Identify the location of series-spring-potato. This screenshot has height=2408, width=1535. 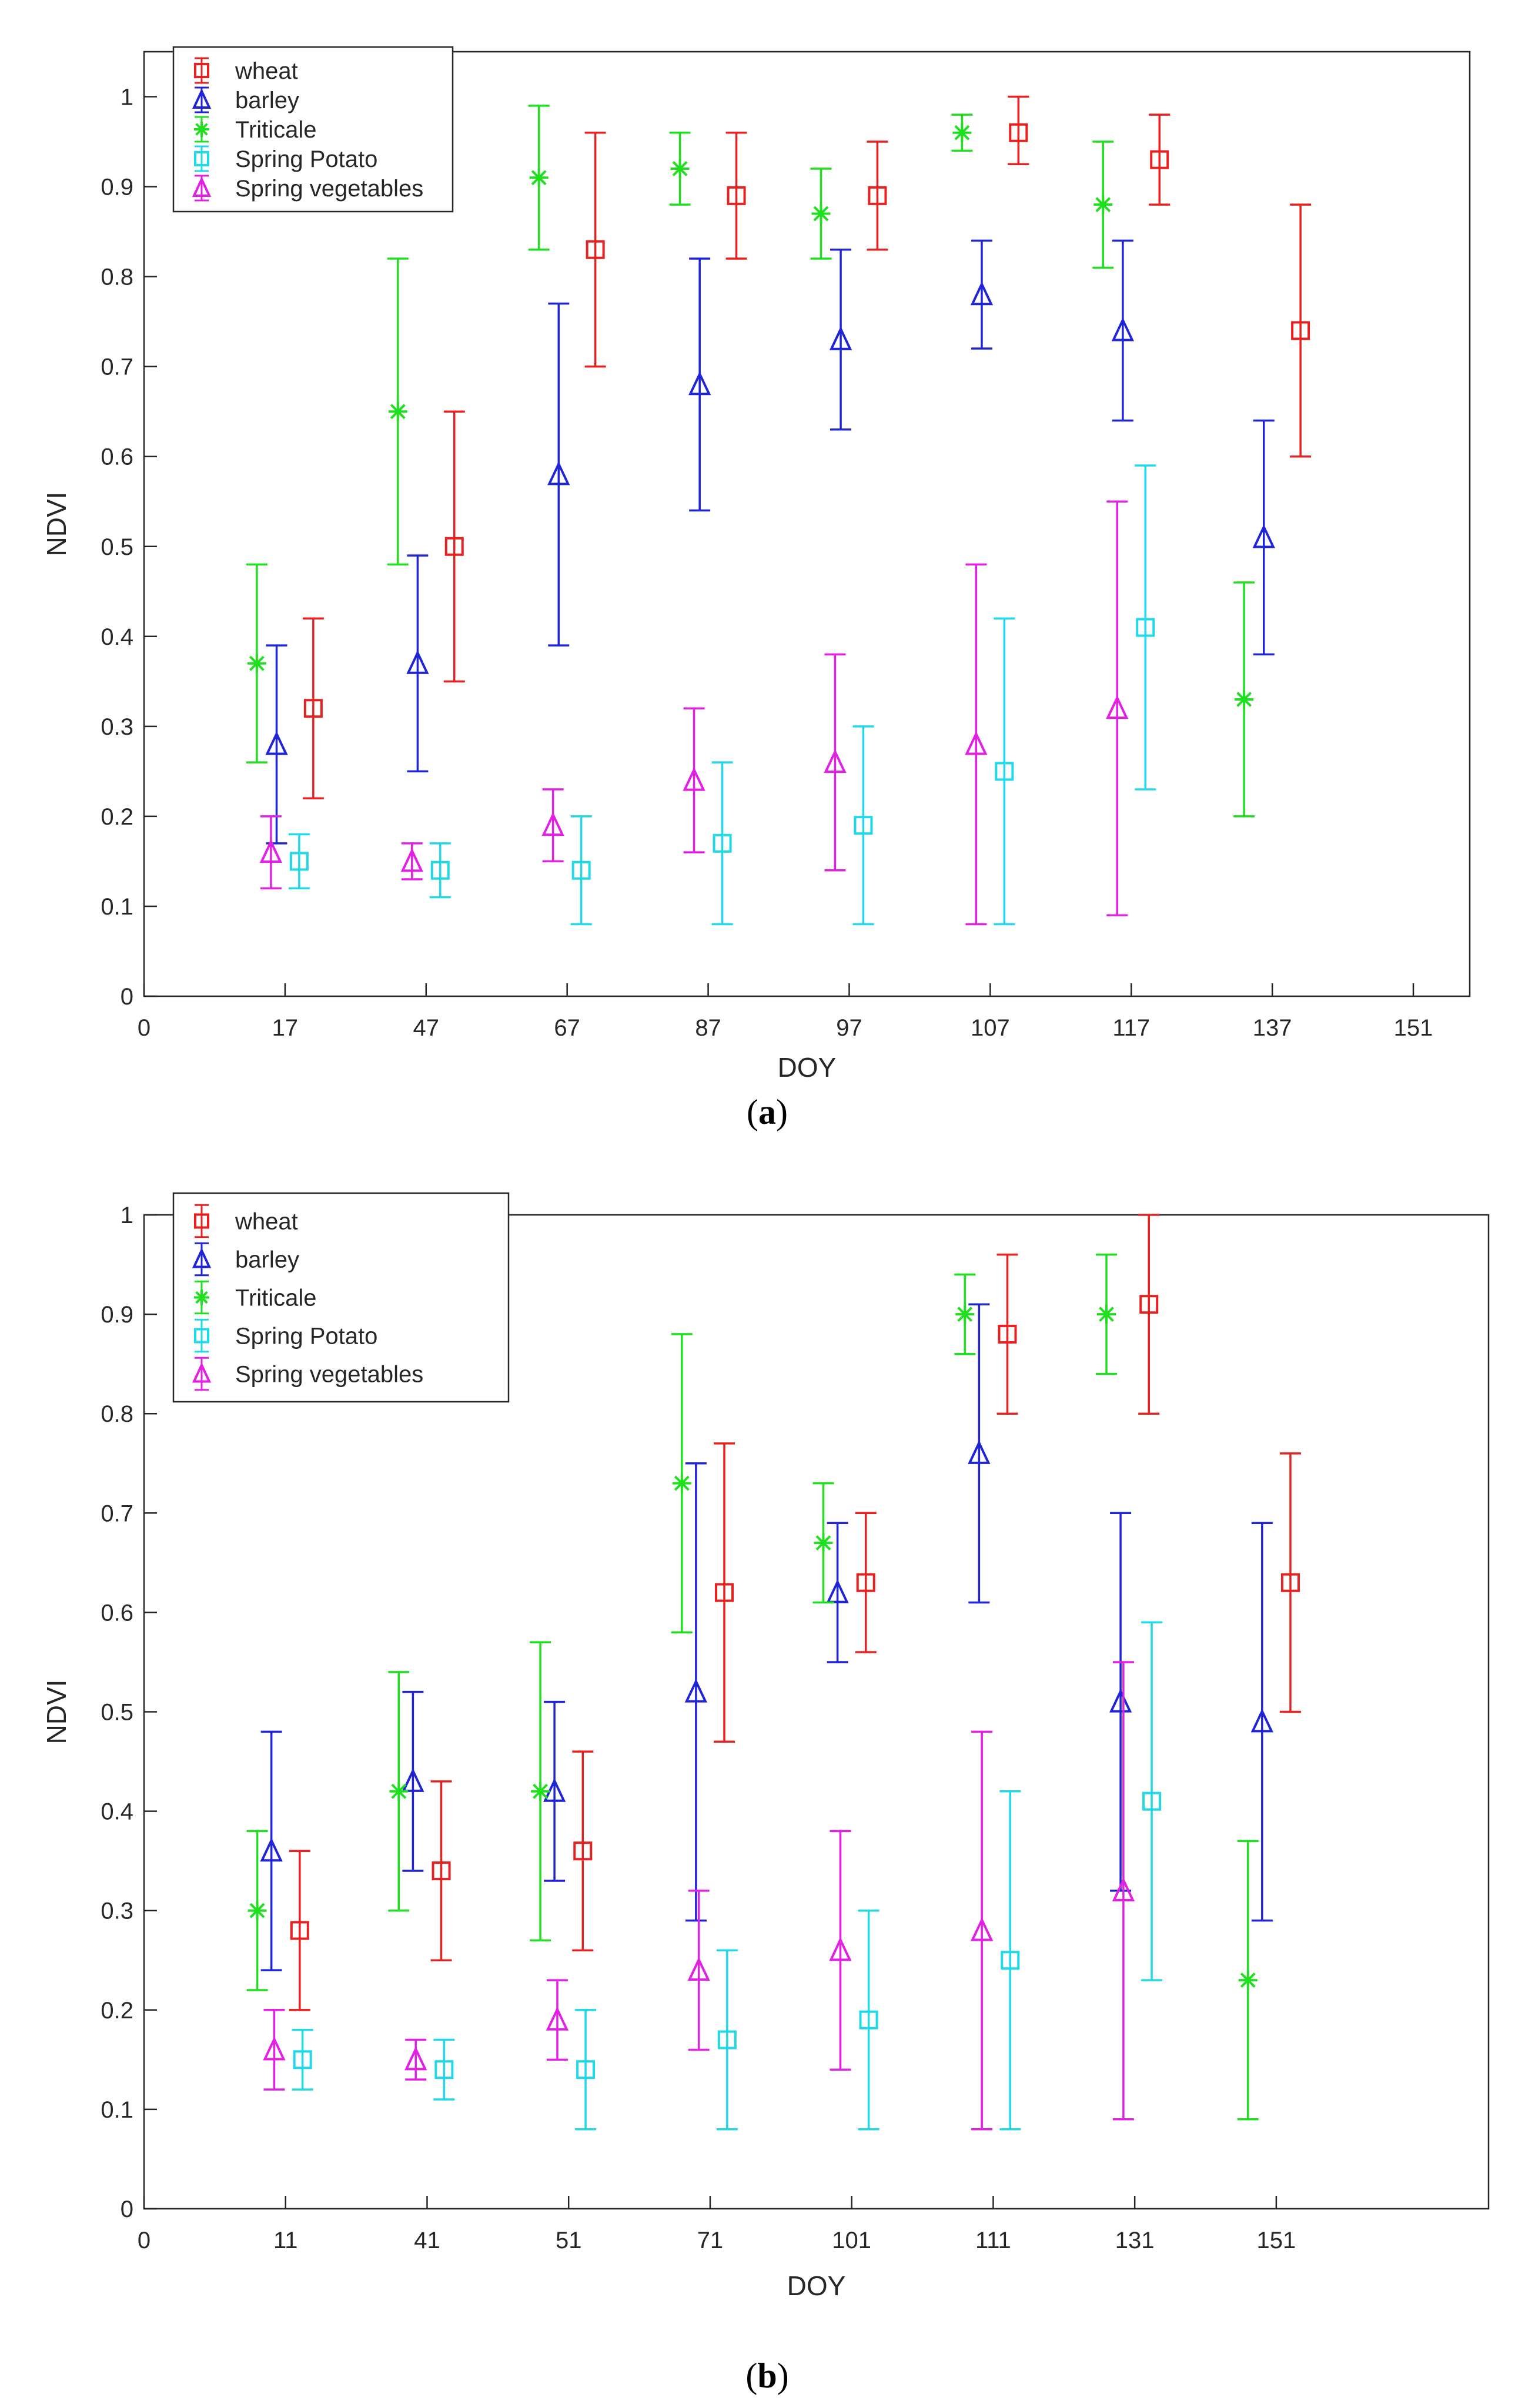
(722, 695).